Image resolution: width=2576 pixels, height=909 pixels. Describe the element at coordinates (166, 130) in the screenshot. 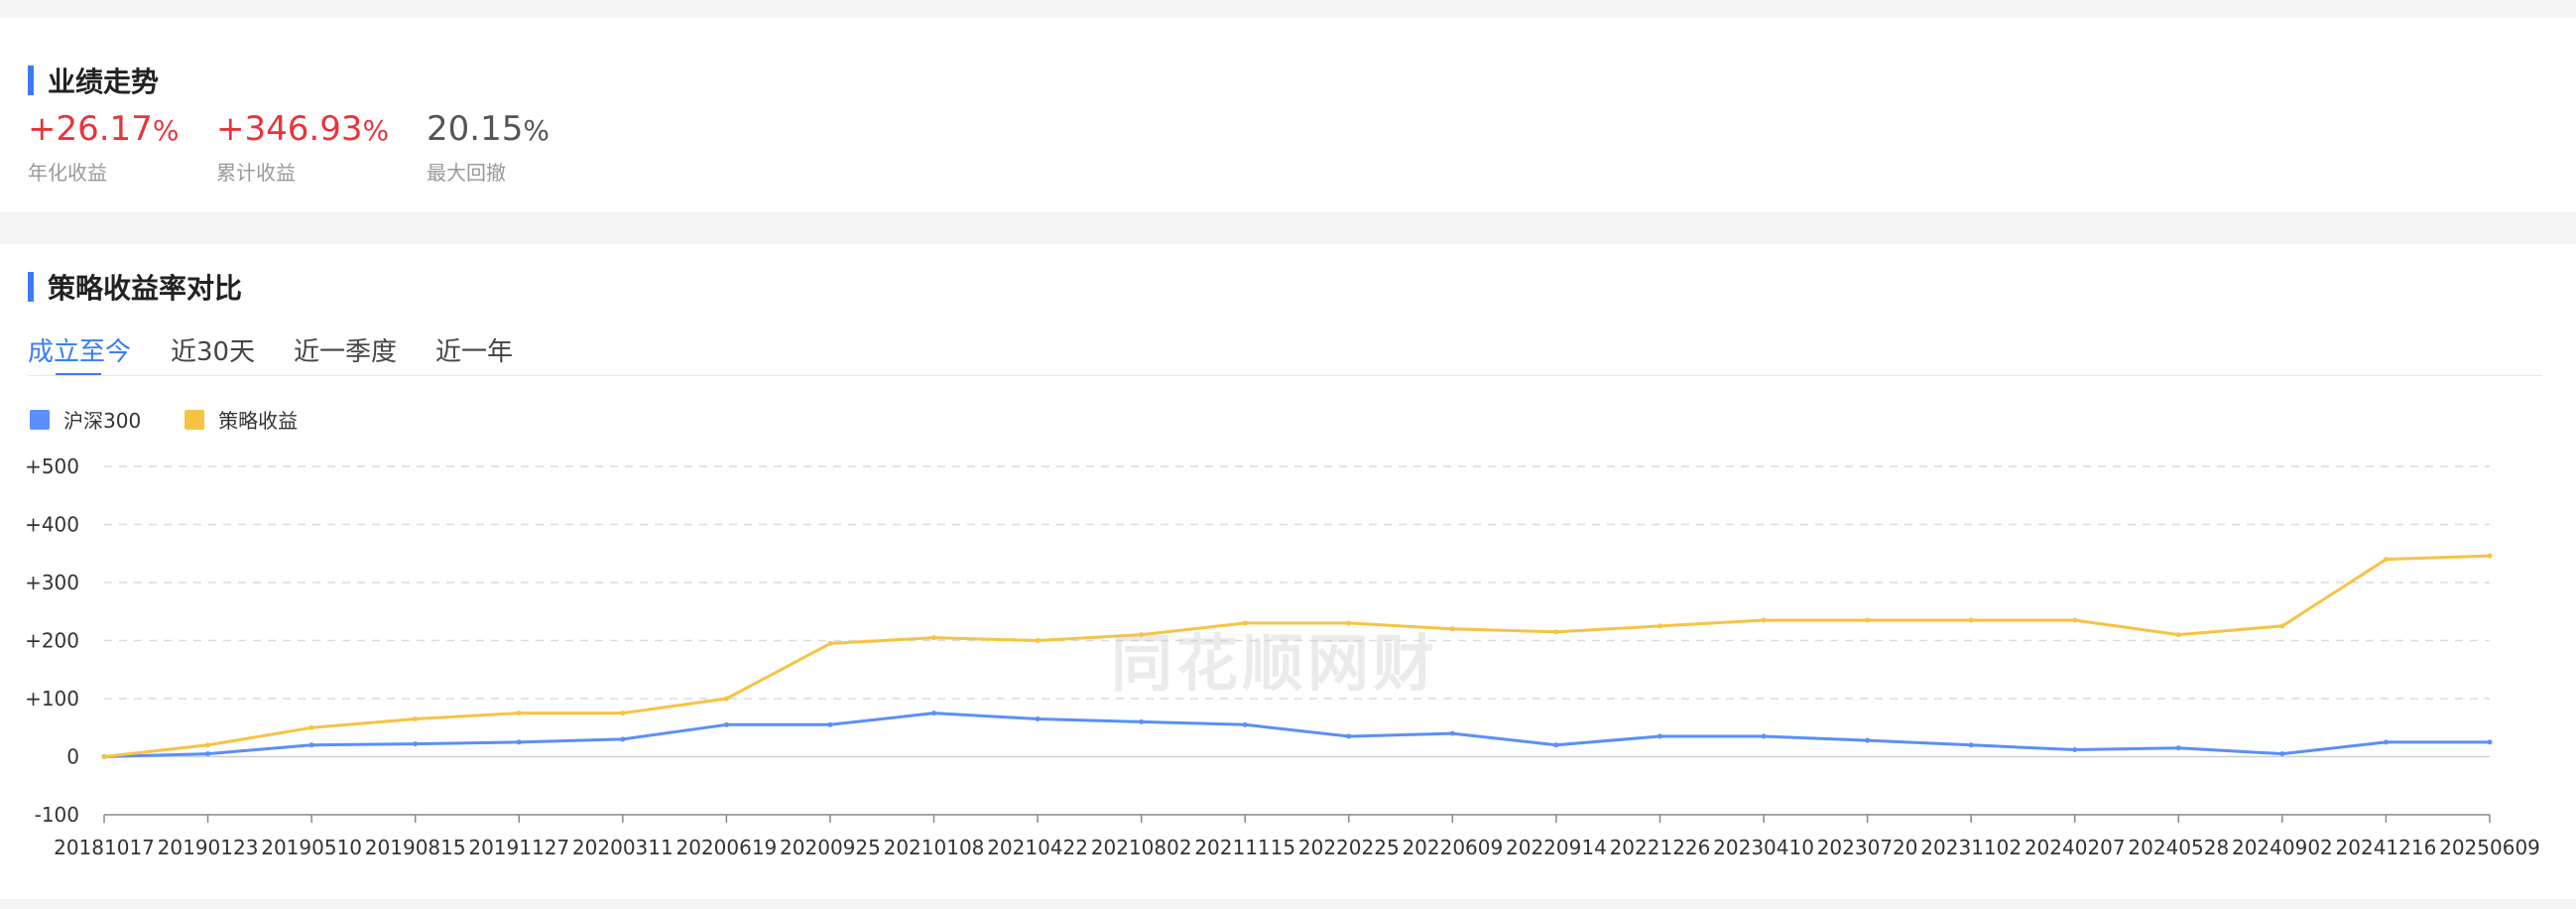

I see `annualized-return-unit: %` at that location.